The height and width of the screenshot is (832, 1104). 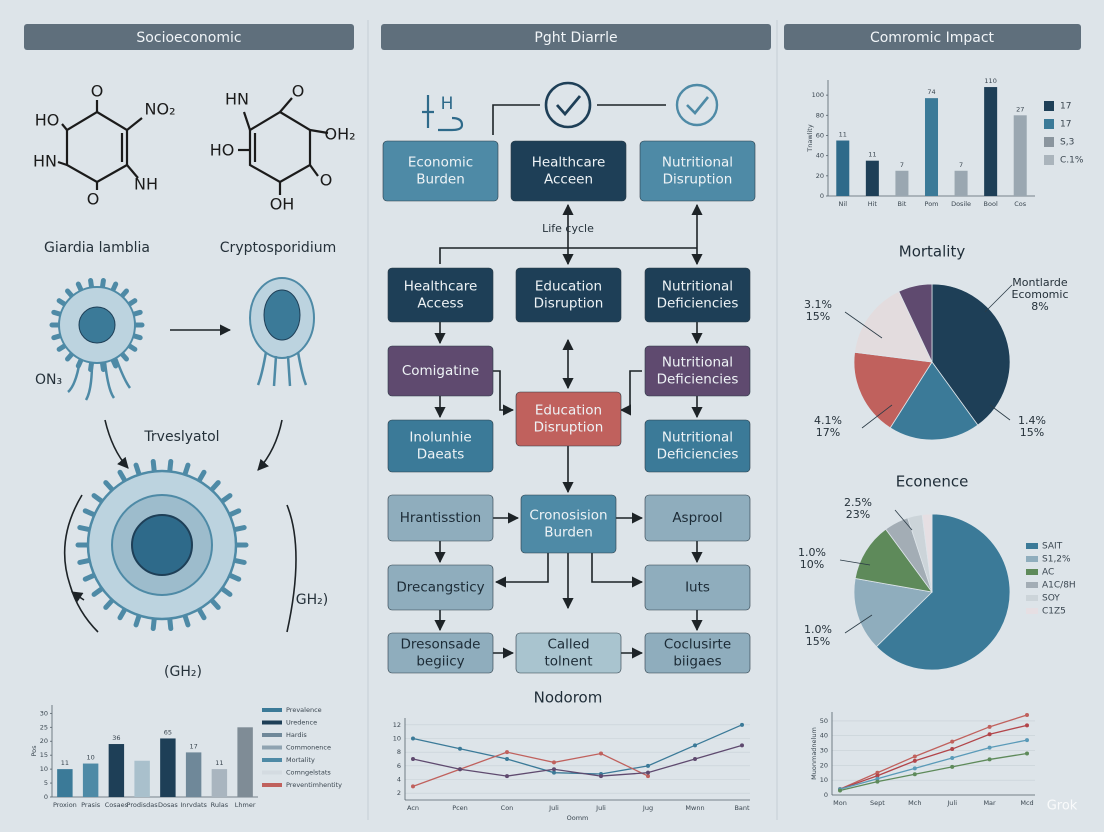 What do you see at coordinates (697, 287) in the screenshot?
I see `flow-node-label: Nutritional` at bounding box center [697, 287].